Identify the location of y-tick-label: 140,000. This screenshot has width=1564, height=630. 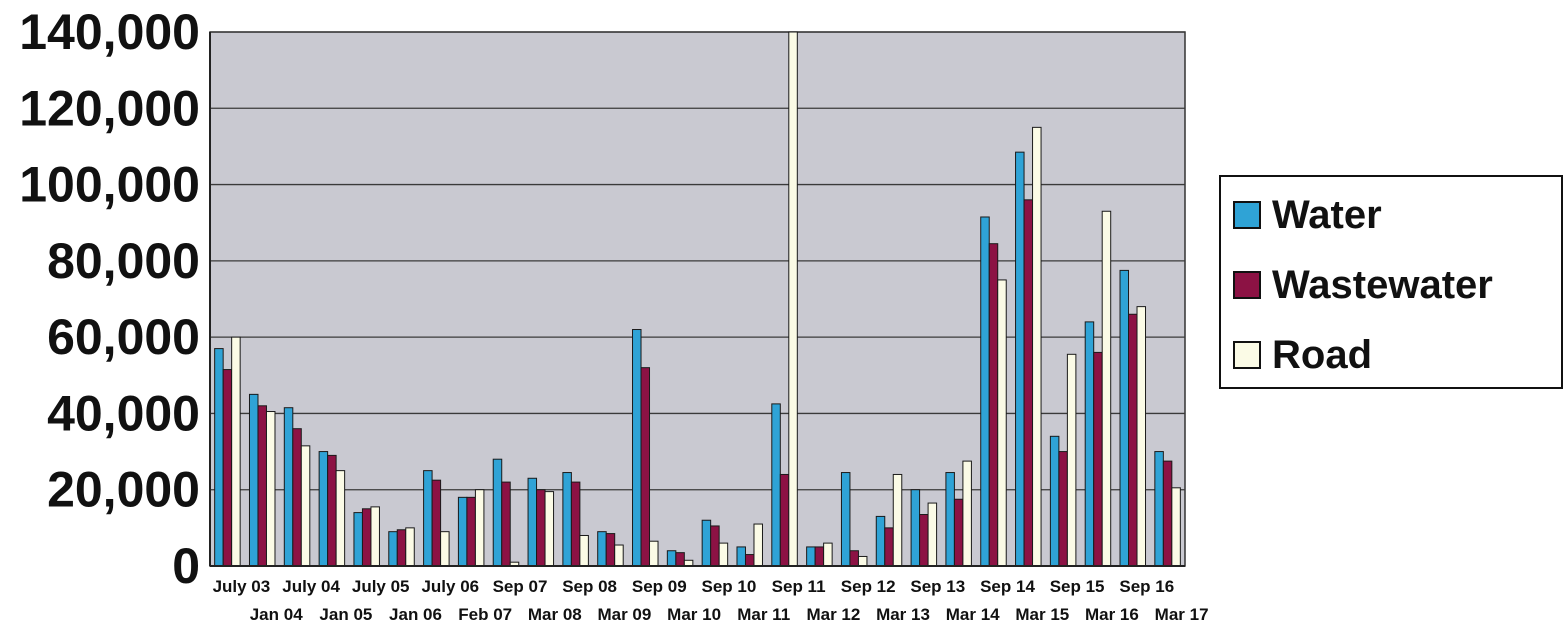
(109, 32).